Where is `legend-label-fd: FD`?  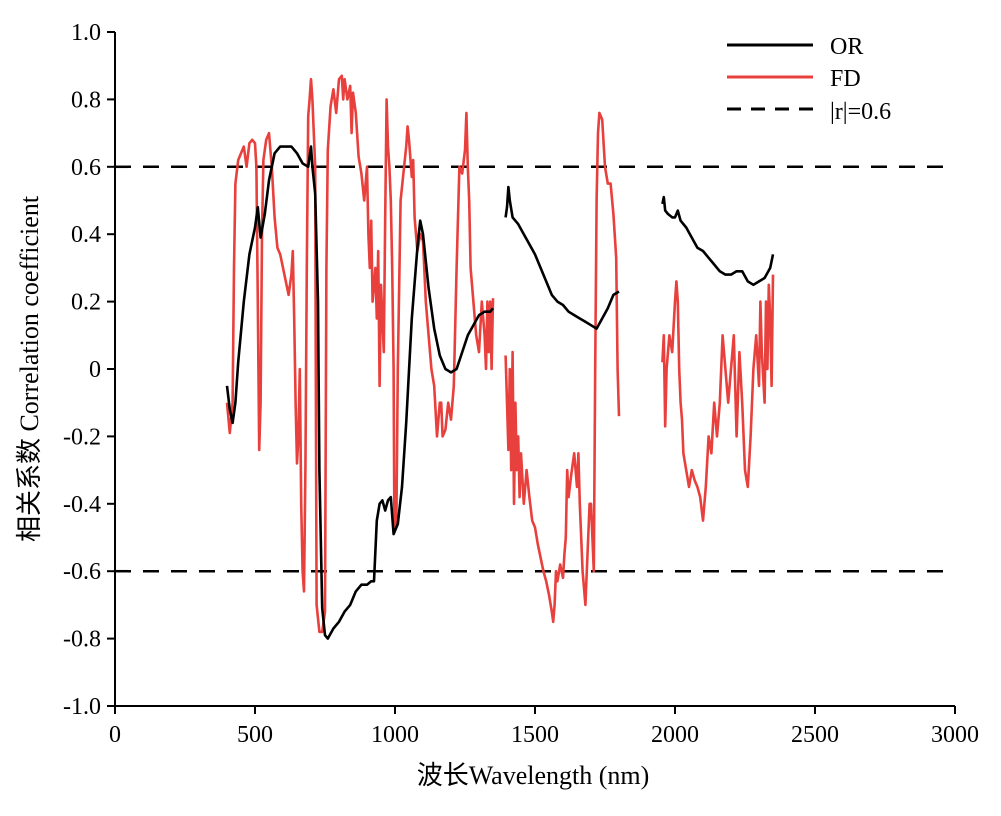
legend-label-fd: FD is located at coordinates (845, 79).